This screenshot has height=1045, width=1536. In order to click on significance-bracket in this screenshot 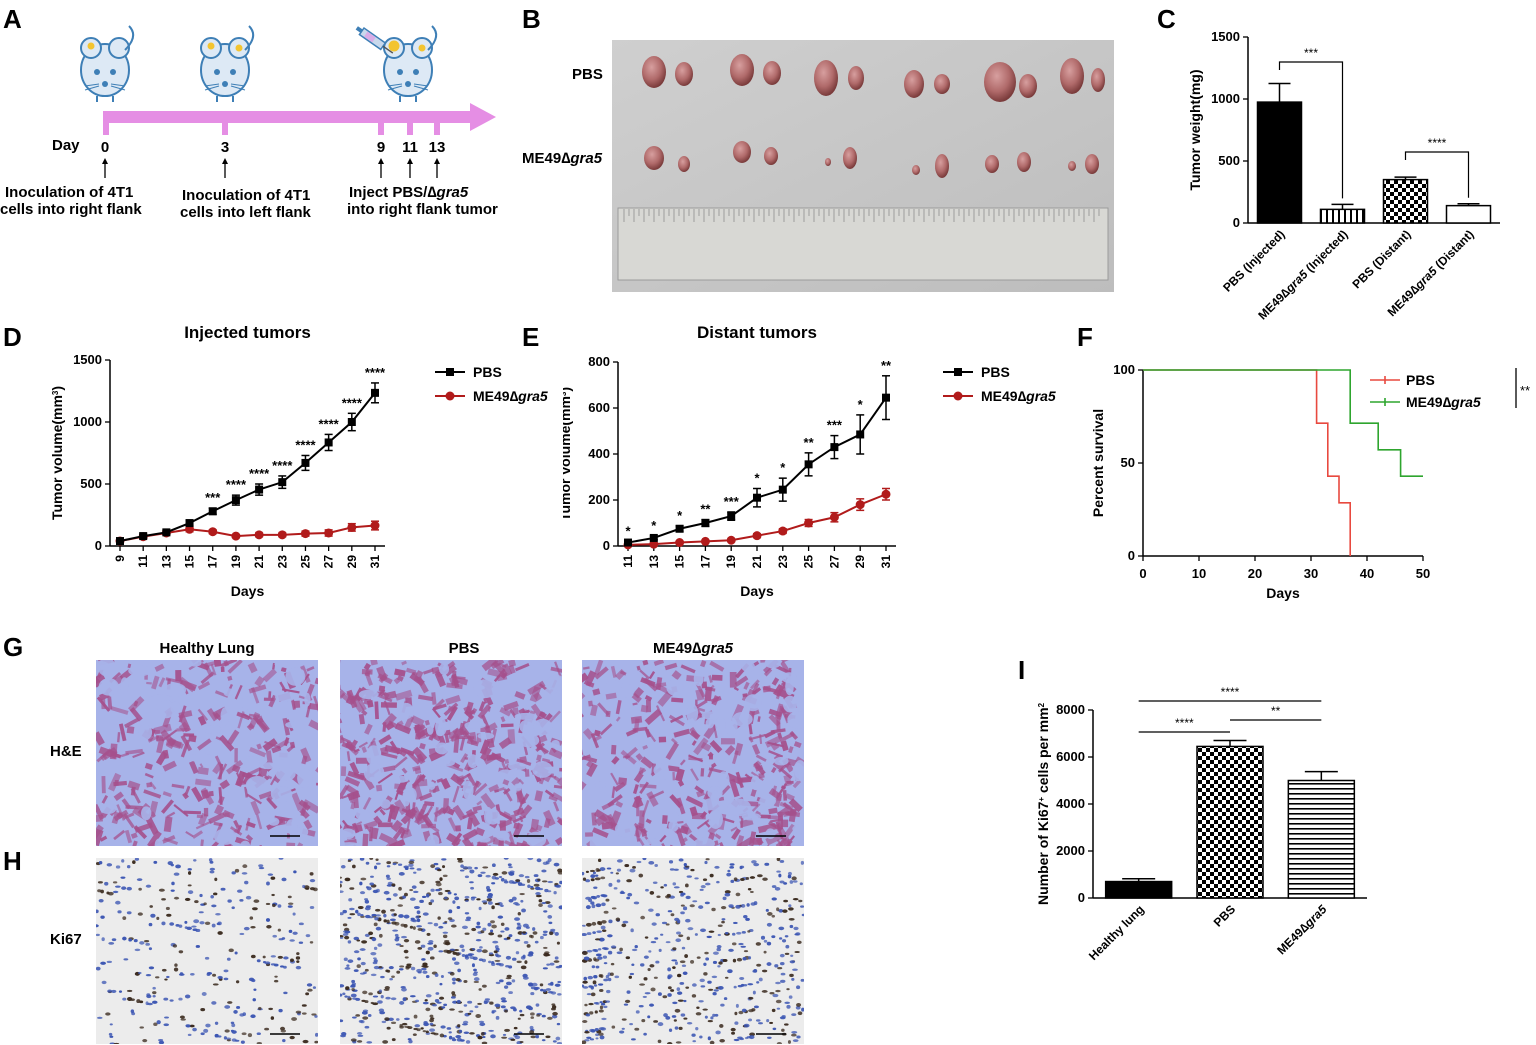, I will do `click(1437, 174)`.